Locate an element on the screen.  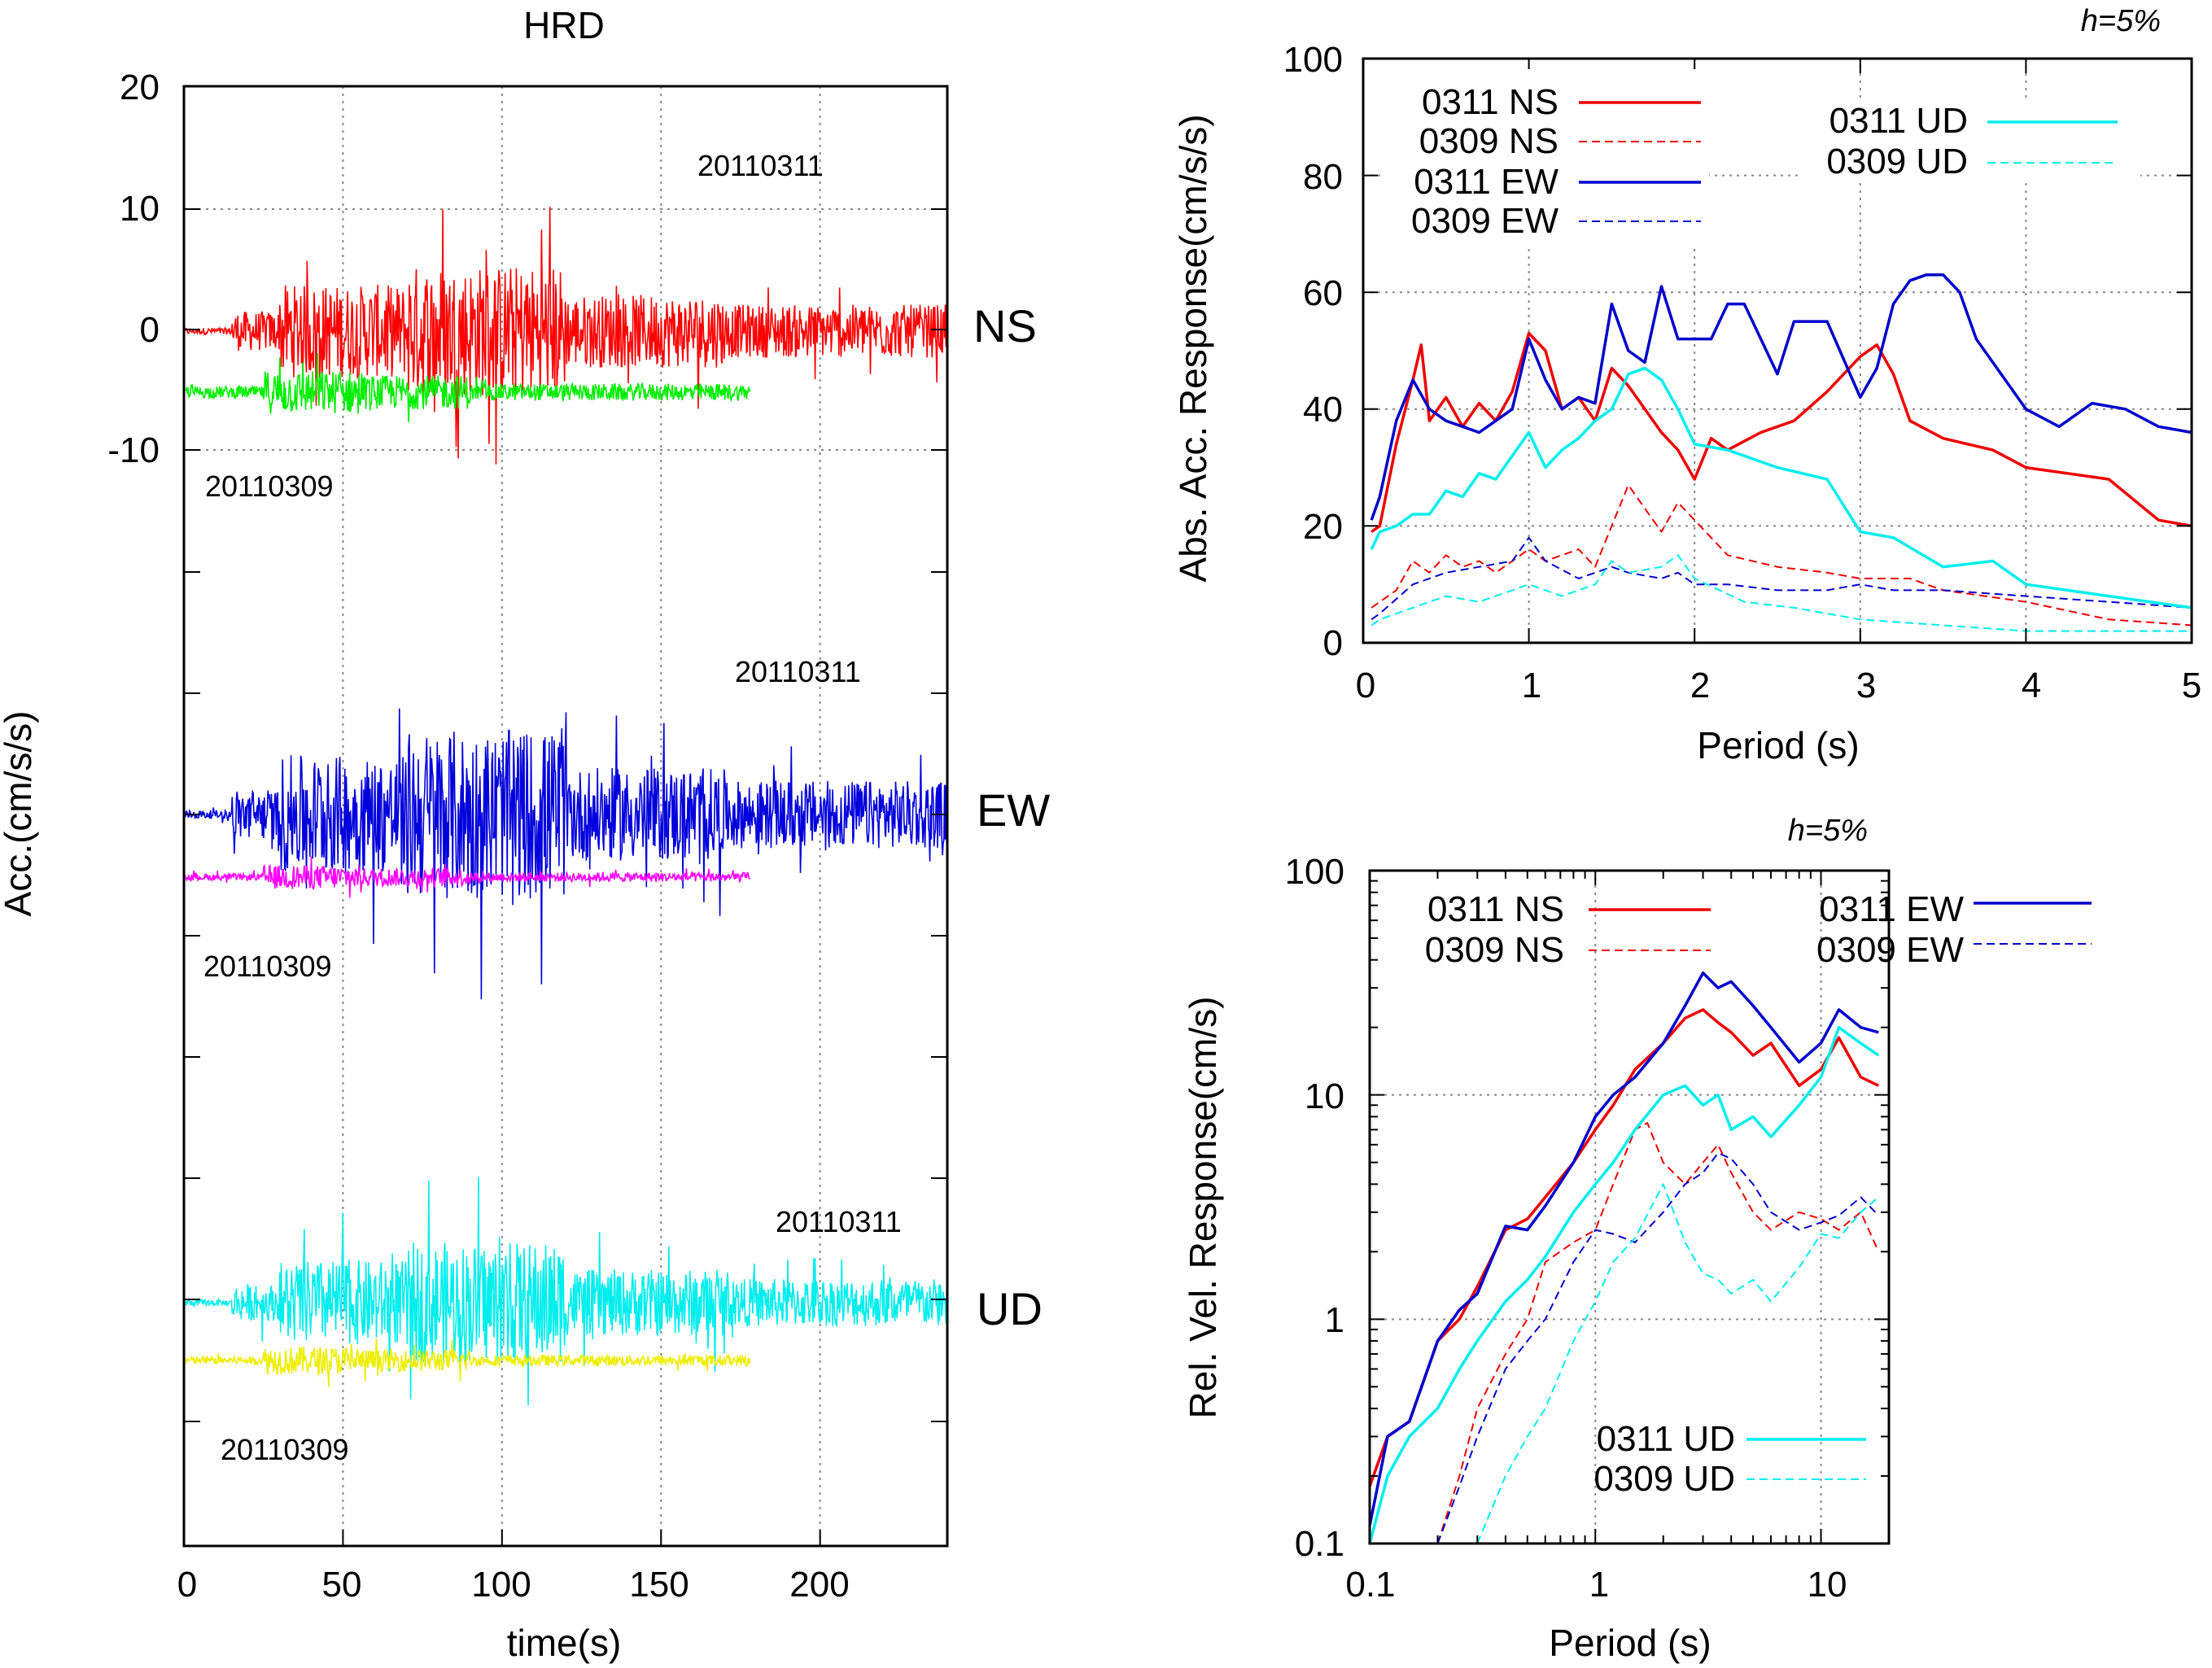
ns-fore-event-label: 20110309 is located at coordinates (269, 486).